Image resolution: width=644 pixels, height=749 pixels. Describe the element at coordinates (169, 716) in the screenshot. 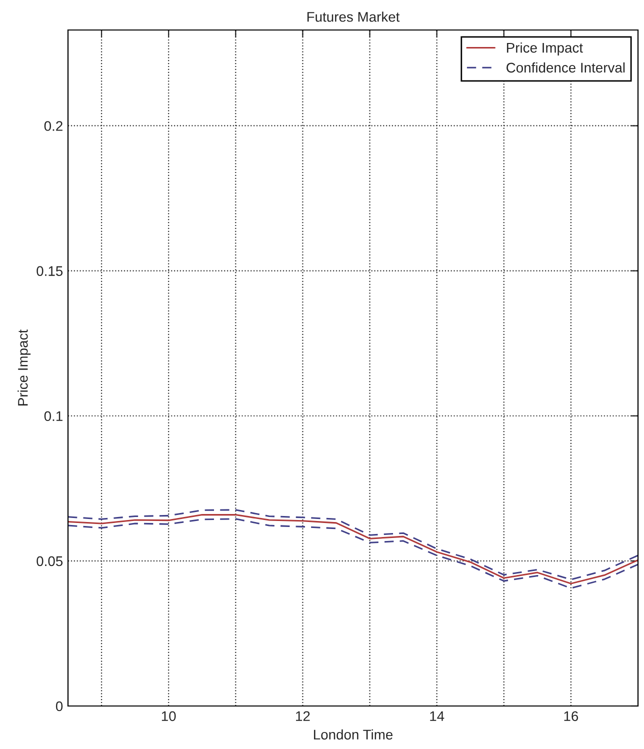

I see `x-tick-label: 10` at that location.